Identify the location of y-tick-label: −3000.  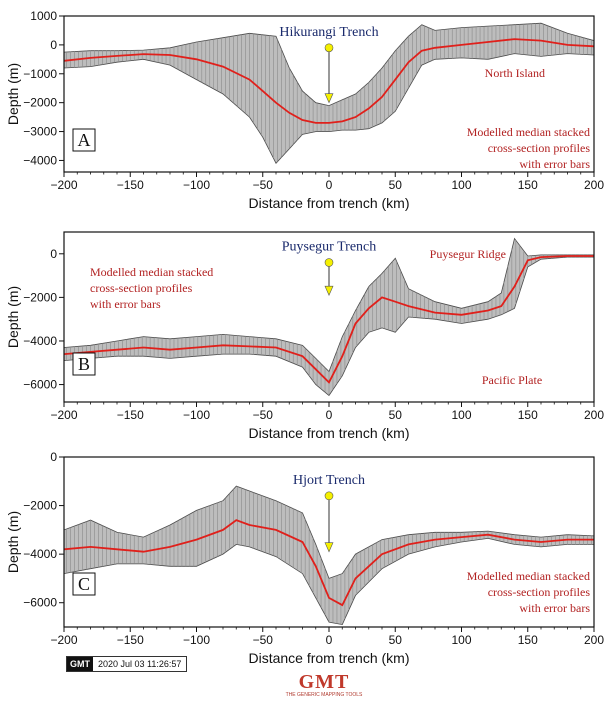
(40, 132).